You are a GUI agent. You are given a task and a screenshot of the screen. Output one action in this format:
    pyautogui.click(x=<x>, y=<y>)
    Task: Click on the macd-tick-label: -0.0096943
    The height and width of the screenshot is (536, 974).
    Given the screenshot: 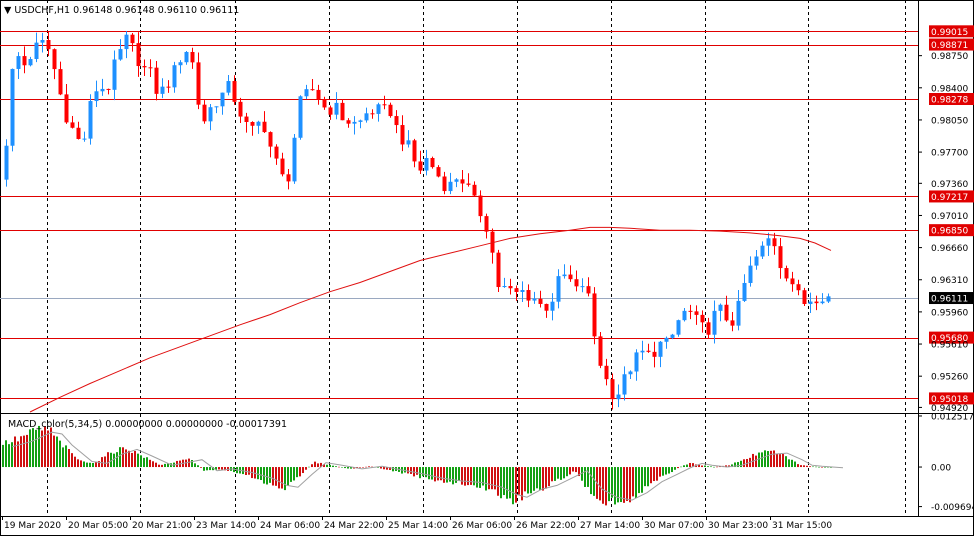 What is the action you would take?
    pyautogui.click(x=952, y=508)
    